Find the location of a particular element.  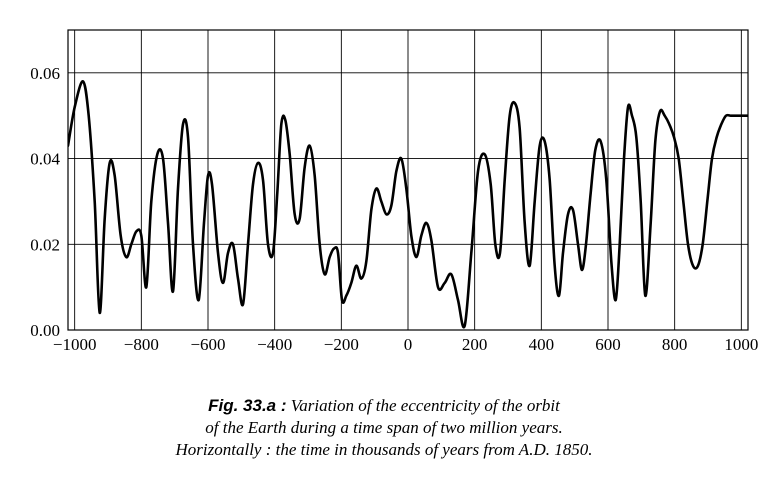

y-axis: 0.00 0.02 0.04 0.06 is located at coordinates (45, 202).